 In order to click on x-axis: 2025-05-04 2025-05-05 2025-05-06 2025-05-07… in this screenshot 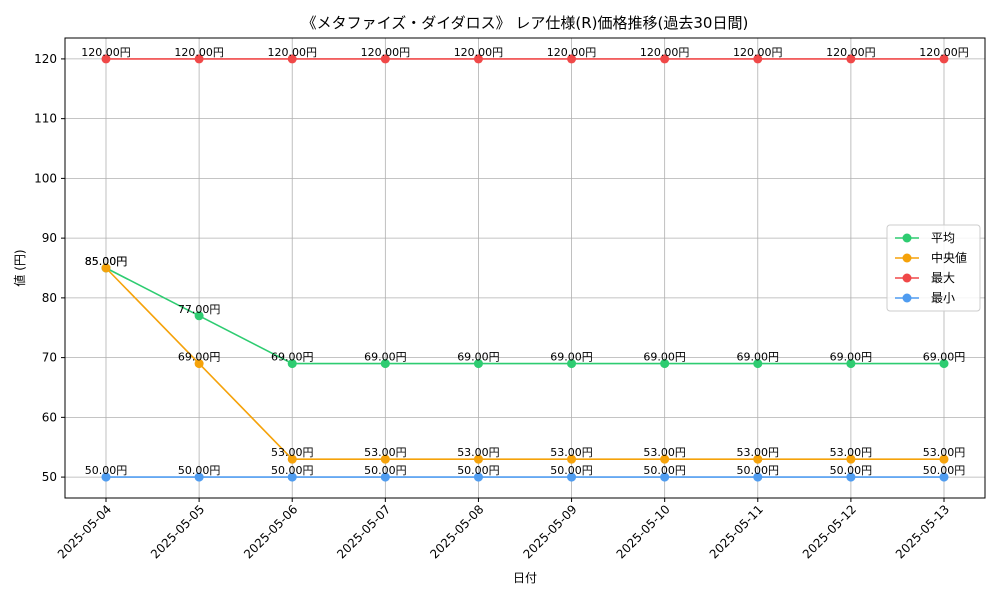, I will do `click(503, 529)`.